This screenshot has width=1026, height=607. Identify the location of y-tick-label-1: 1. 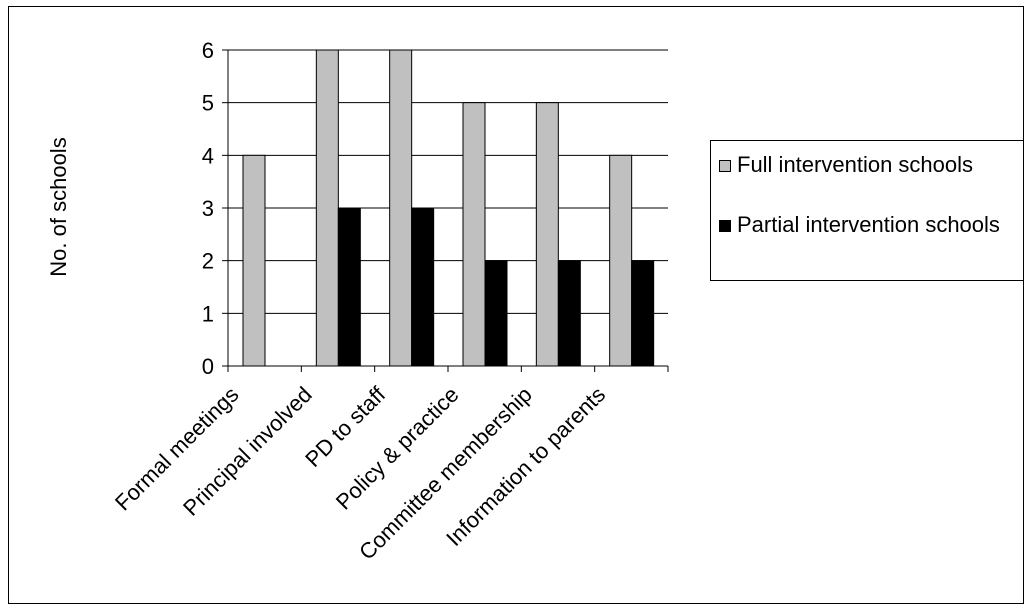
(208, 313).